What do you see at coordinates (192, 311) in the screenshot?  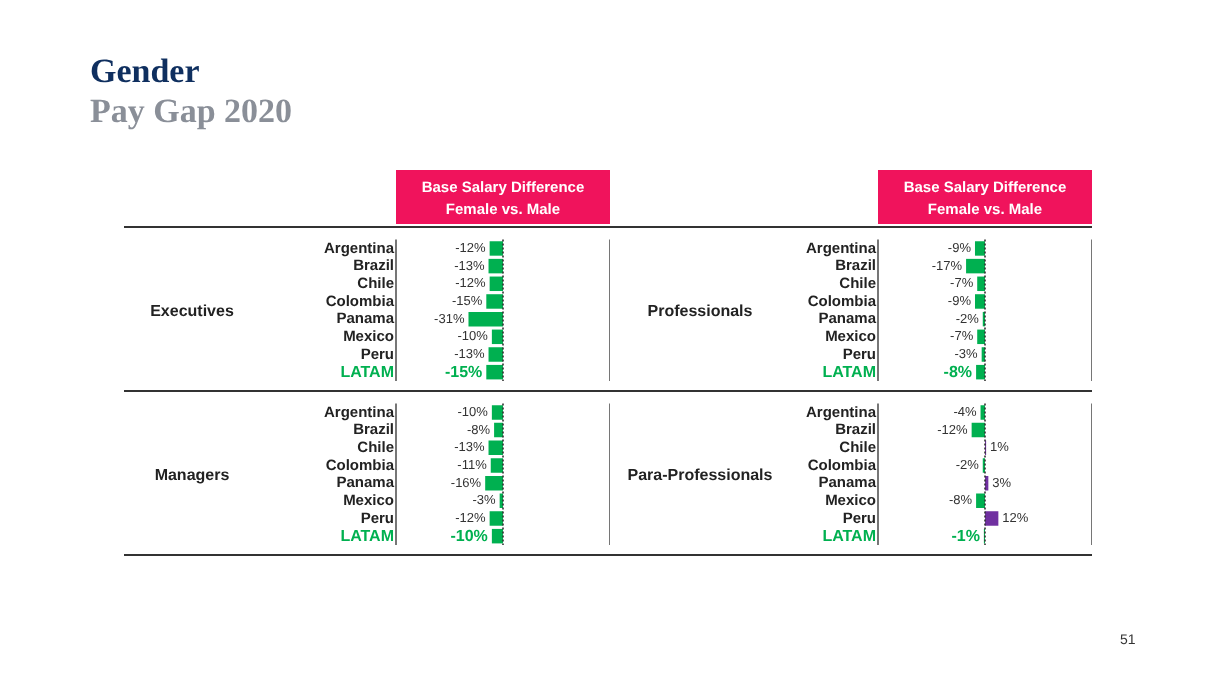 I see `y-axis-title: Executives` at bounding box center [192, 311].